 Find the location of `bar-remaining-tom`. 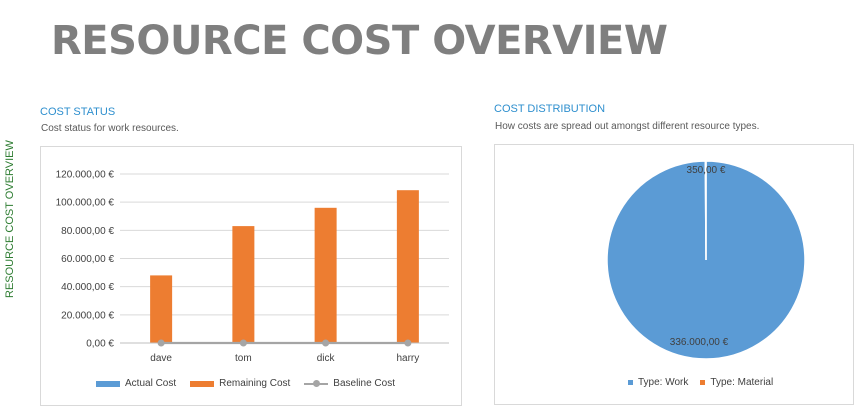

bar-remaining-tom is located at coordinates (243, 284).